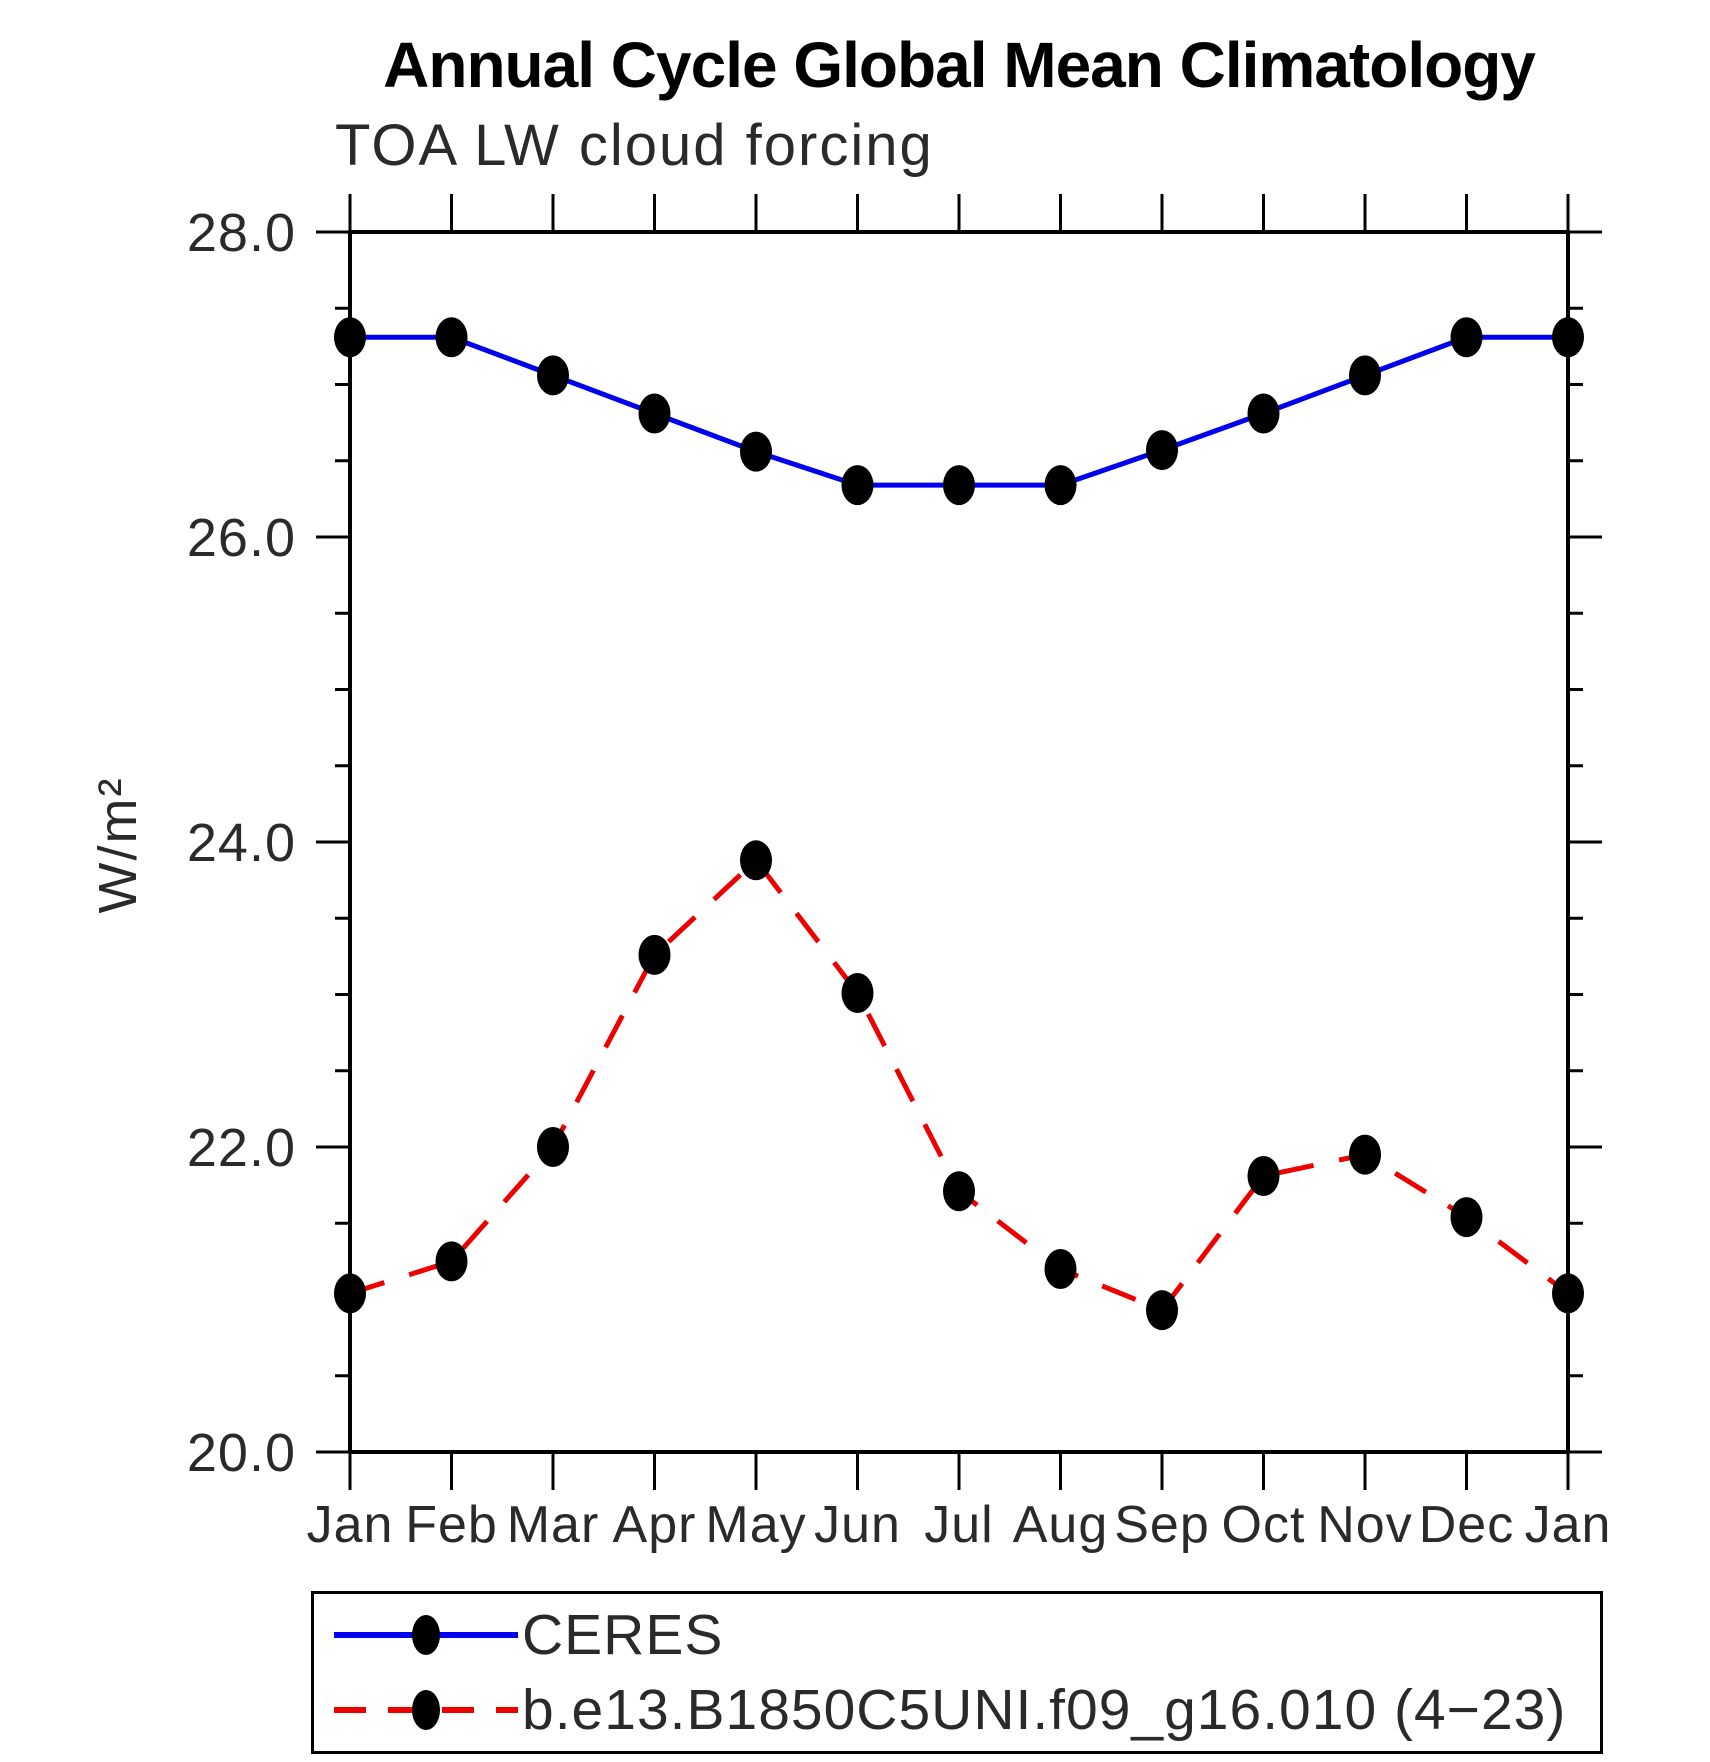 This screenshot has width=1710, height=1762. I want to click on x-tick-label: Jun, so click(857, 1525).